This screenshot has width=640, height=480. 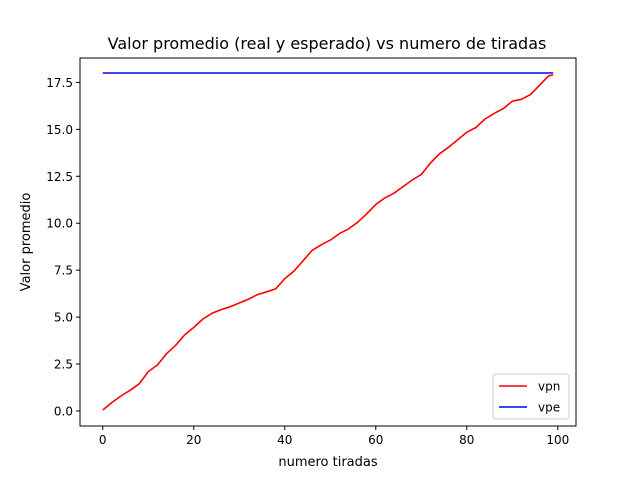 I want to click on x-axis-label: numero tiradas, so click(x=328, y=462).